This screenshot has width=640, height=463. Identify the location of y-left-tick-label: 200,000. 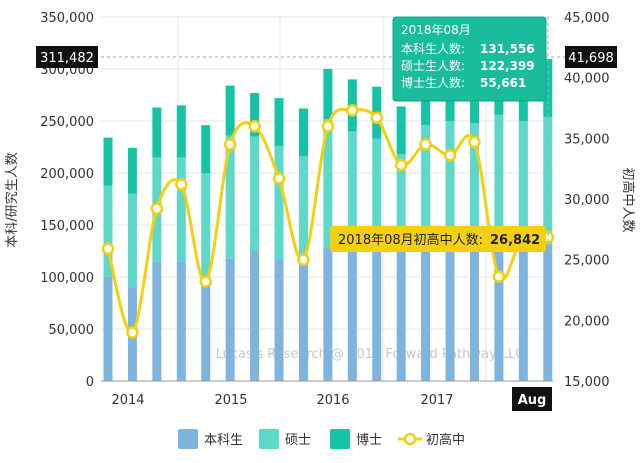
(67, 174).